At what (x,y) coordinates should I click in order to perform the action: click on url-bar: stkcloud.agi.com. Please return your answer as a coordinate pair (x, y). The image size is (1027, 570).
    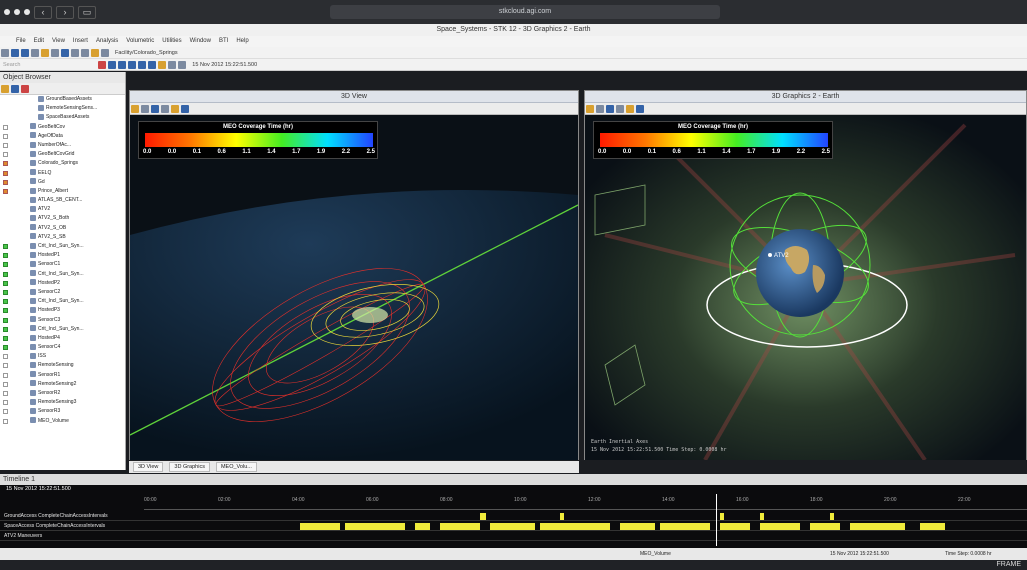
    Looking at the image, I should click on (525, 12).